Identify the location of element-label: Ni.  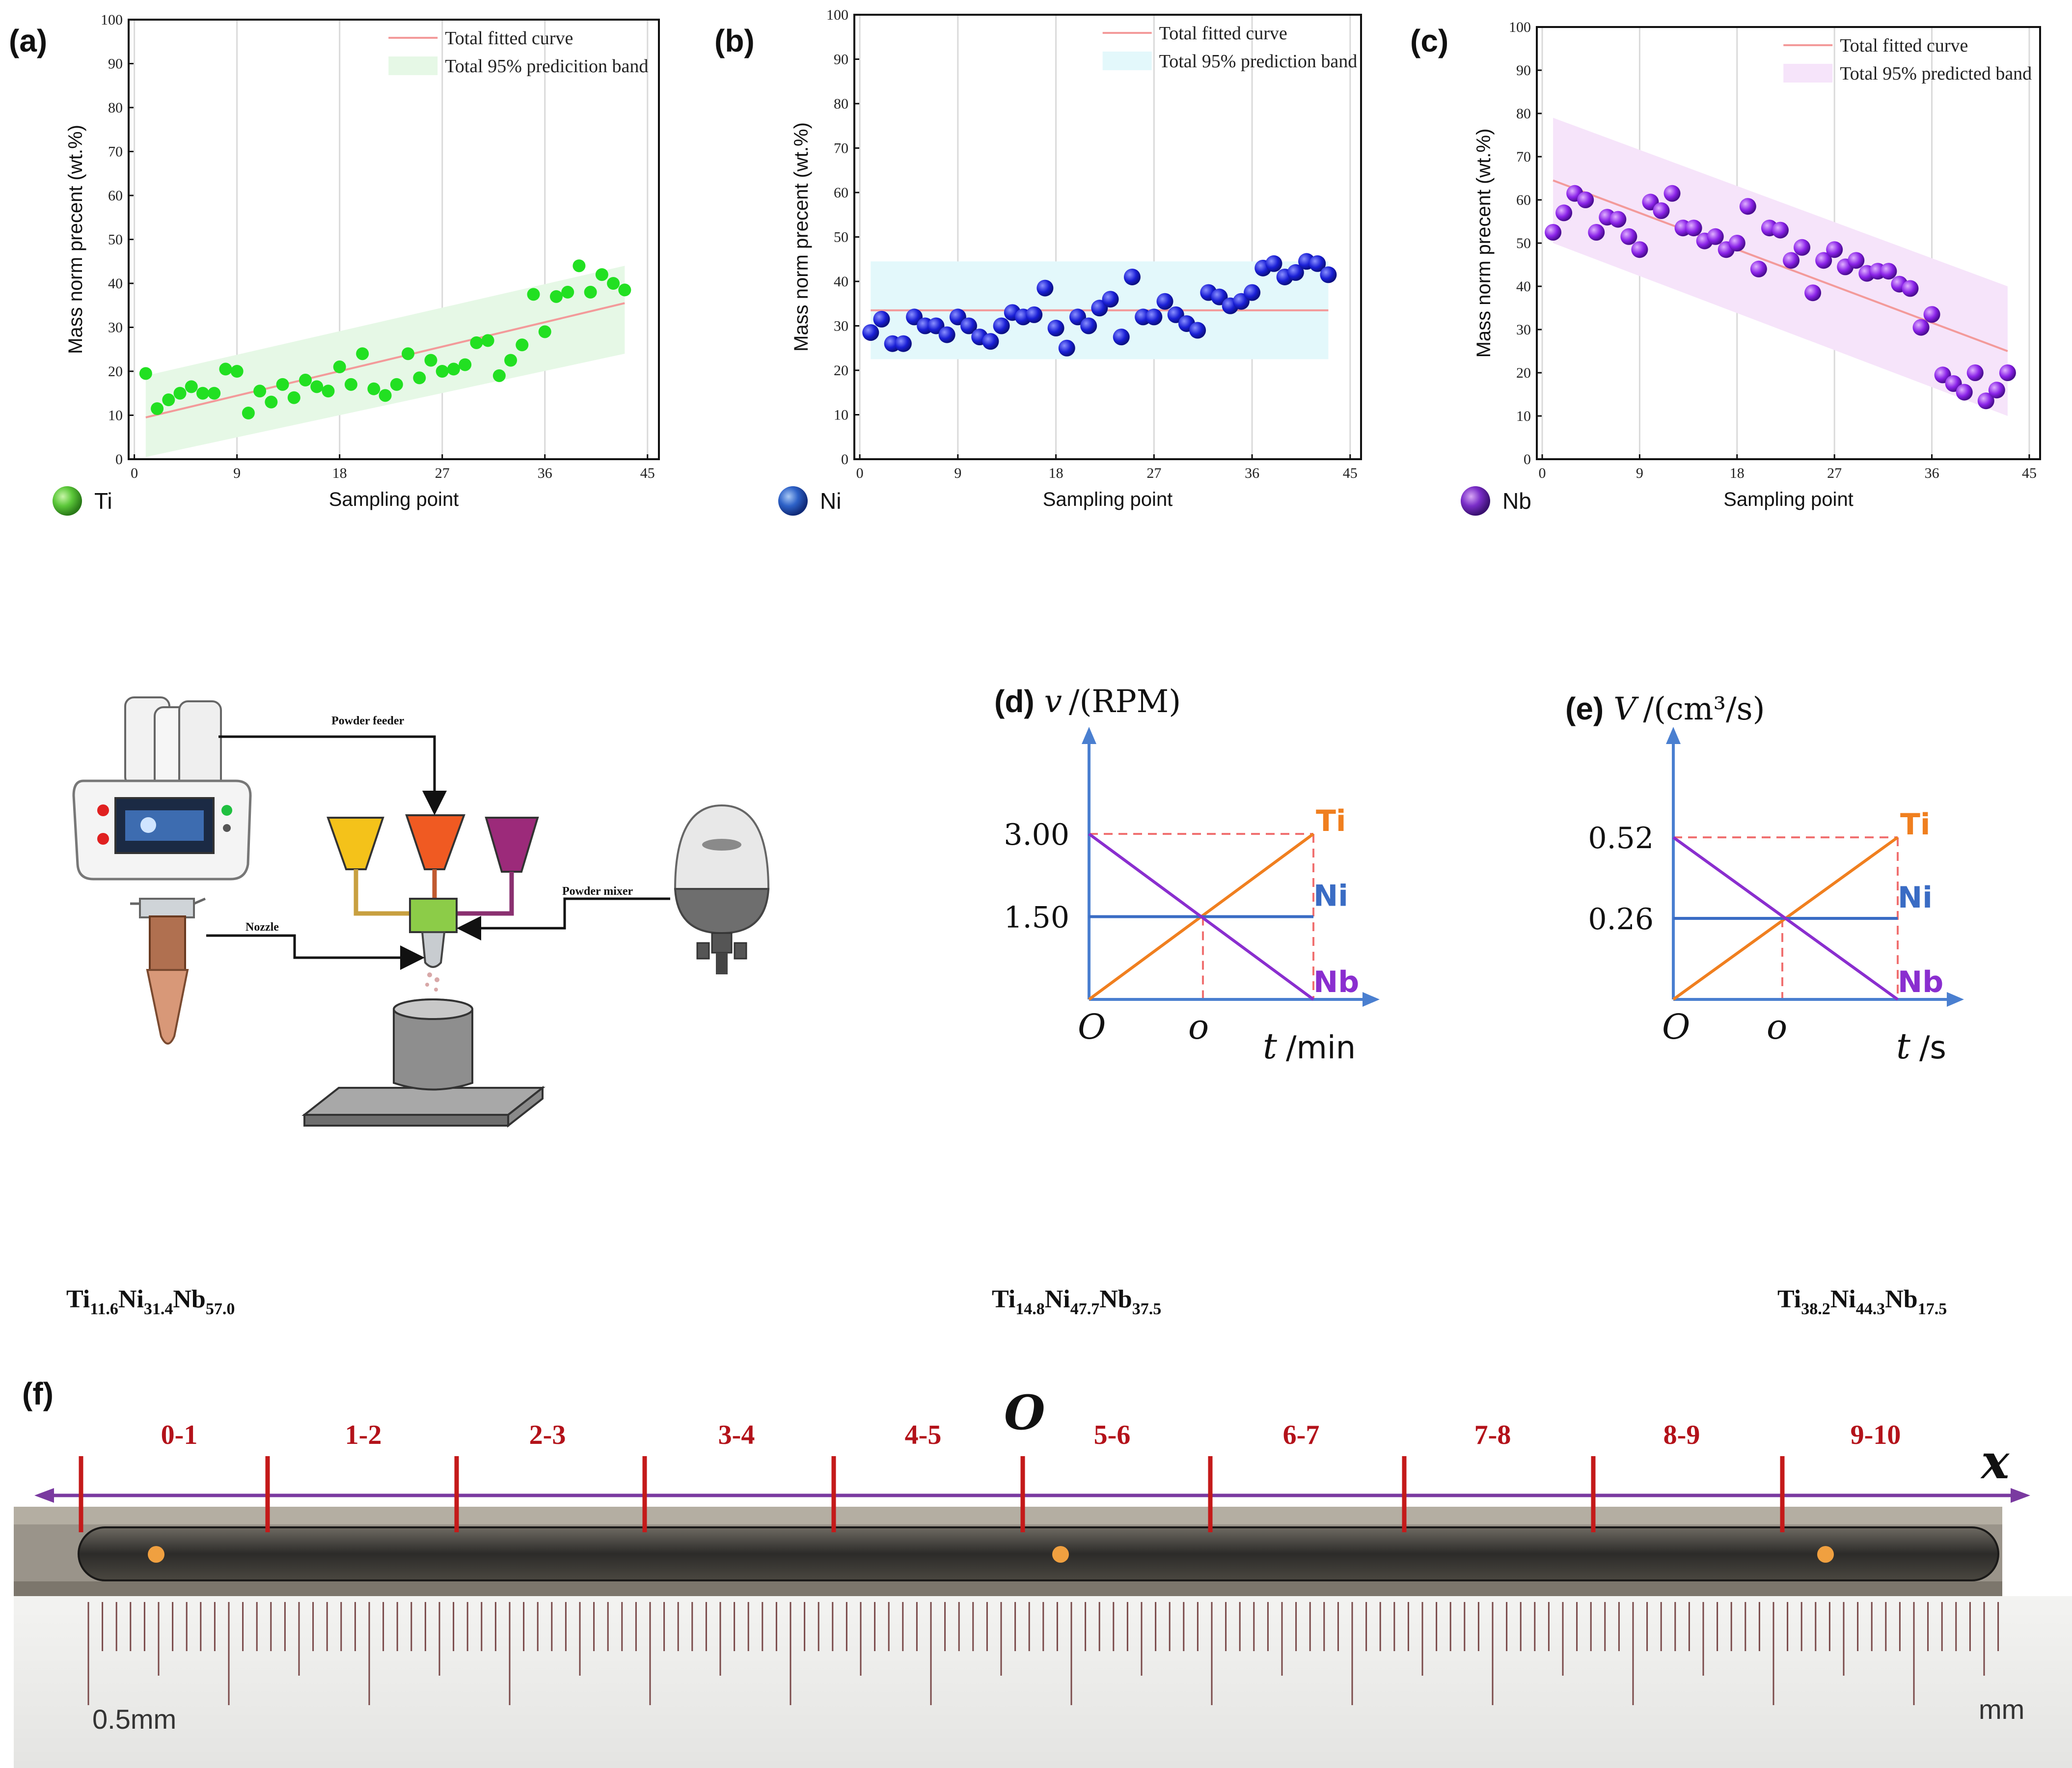
(831, 501).